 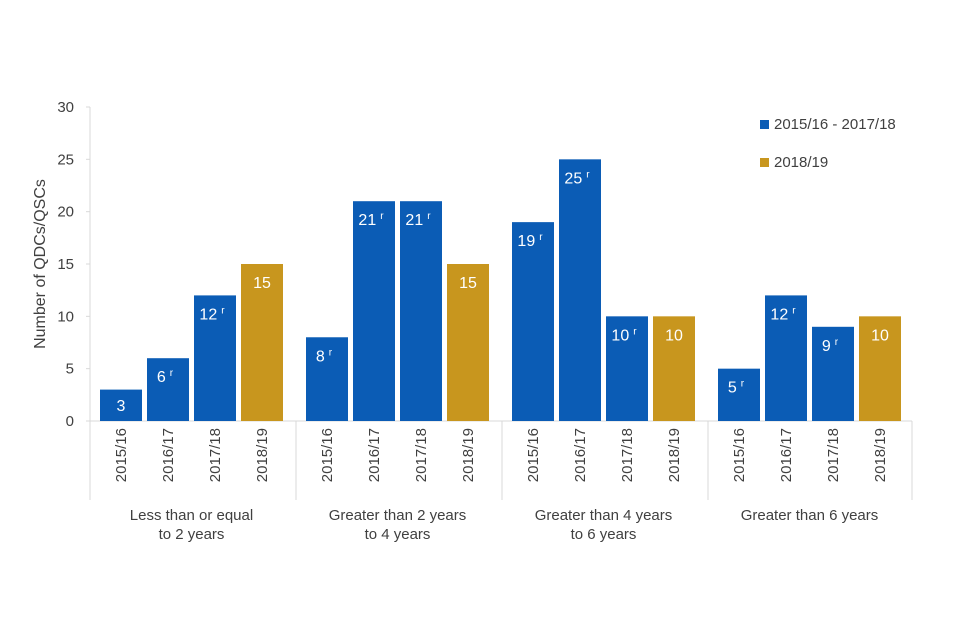 I want to click on legend-label: 2018/19, so click(x=801, y=162).